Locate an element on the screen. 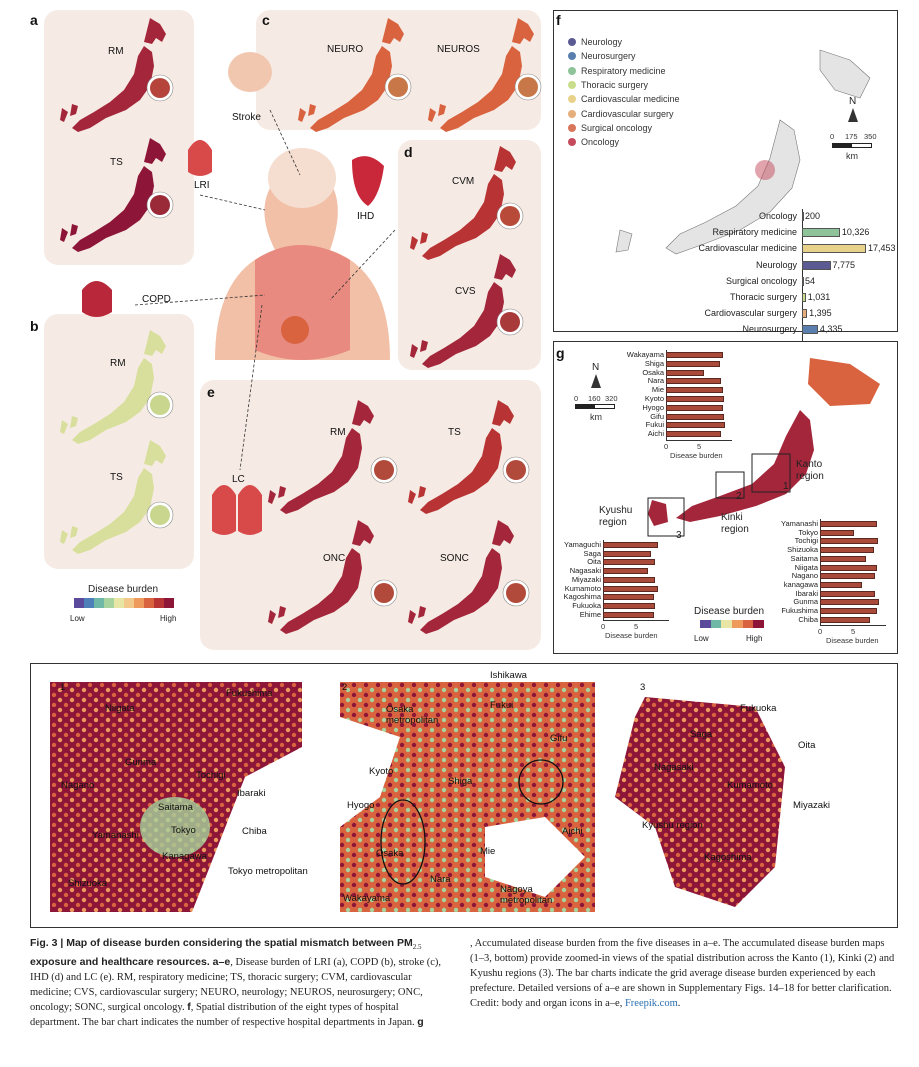  panel-g-scale-0: 0 is located at coordinates (576, 398).